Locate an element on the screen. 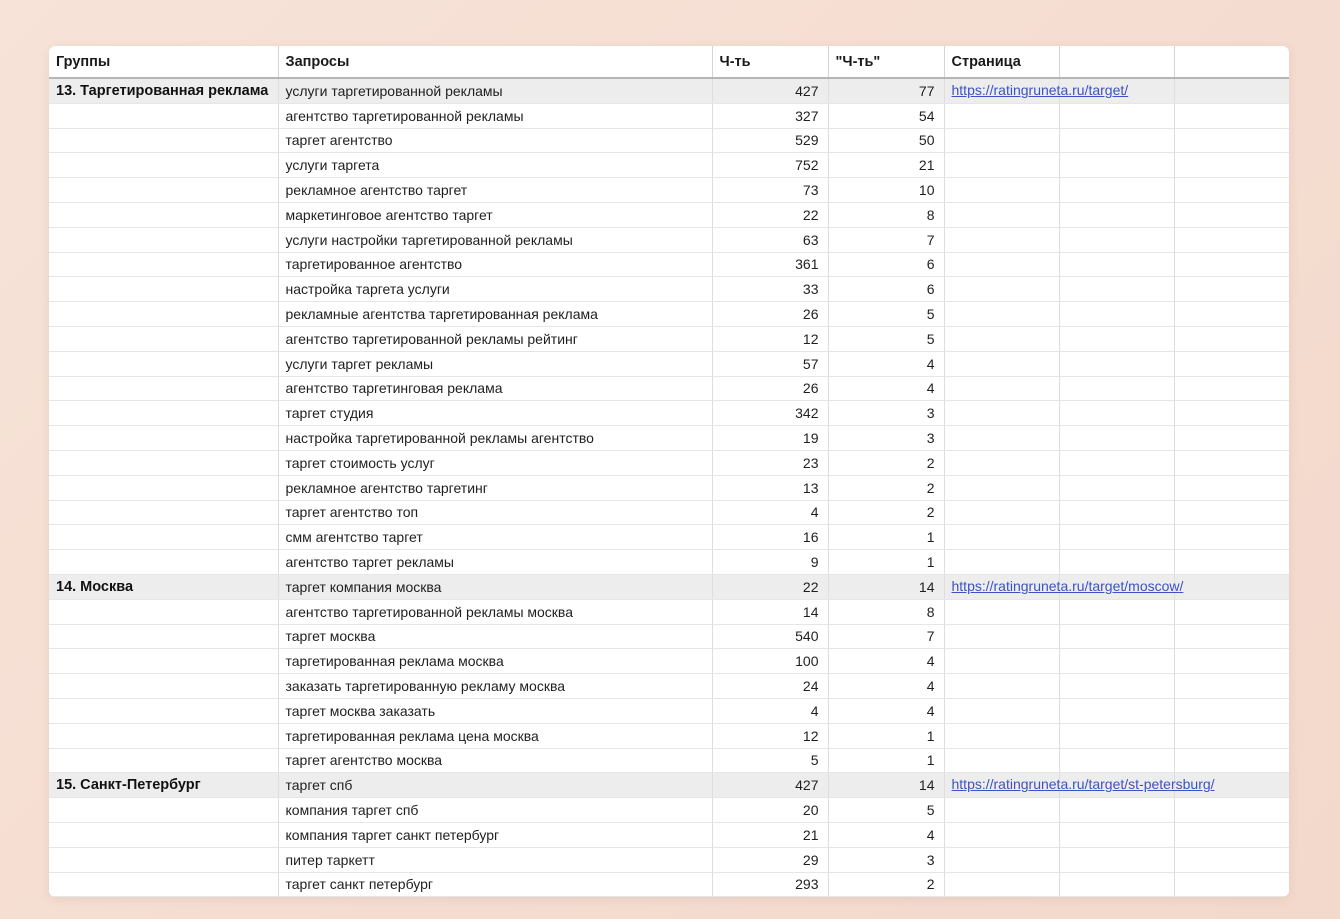 The width and height of the screenshot is (1340, 919). cell-quoted-frequency: 77 is located at coordinates (886, 91).